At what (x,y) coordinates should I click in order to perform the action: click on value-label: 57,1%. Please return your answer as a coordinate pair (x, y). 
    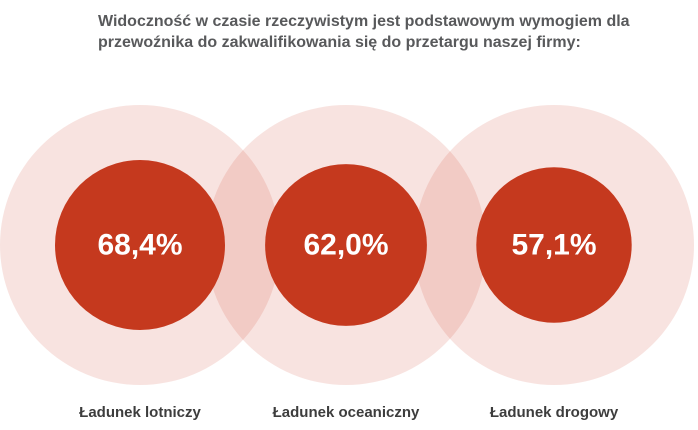
    Looking at the image, I should click on (553, 245).